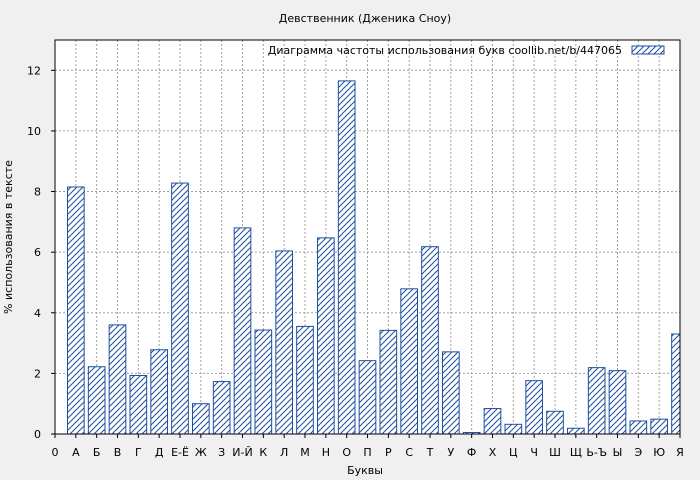 The width and height of the screenshot is (700, 480). What do you see at coordinates (34, 131) in the screenshot?
I see `y-tick-label: 10` at bounding box center [34, 131].